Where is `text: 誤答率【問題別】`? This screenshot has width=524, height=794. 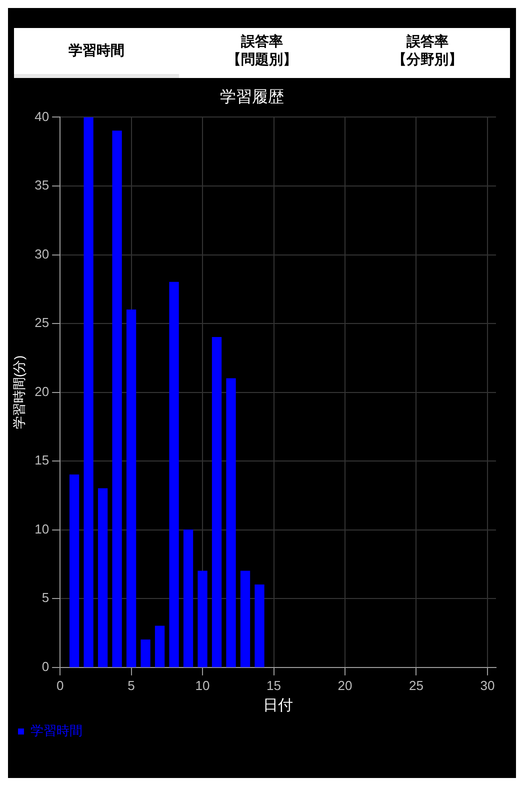
text: 誤答率【問題別】 is located at coordinates (262, 51).